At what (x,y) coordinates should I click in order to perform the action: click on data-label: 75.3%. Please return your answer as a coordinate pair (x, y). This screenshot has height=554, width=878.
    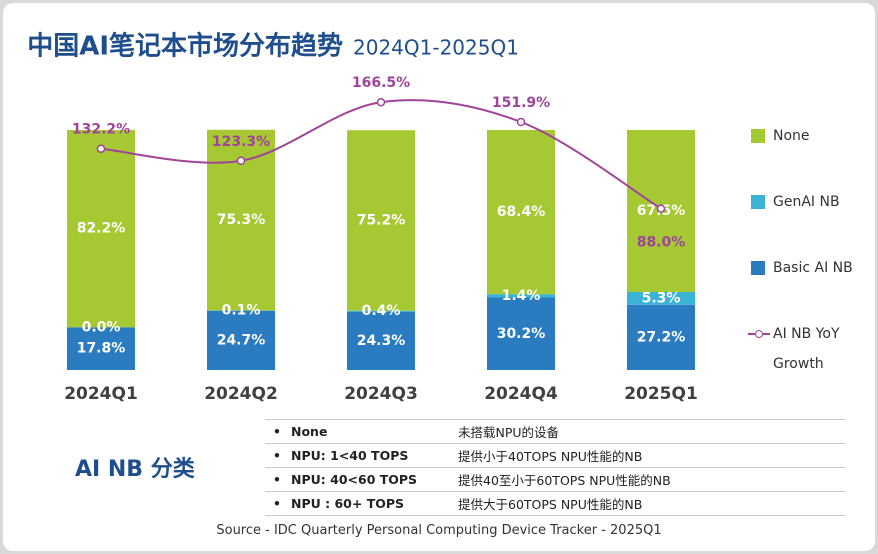
    Looking at the image, I should click on (241, 220).